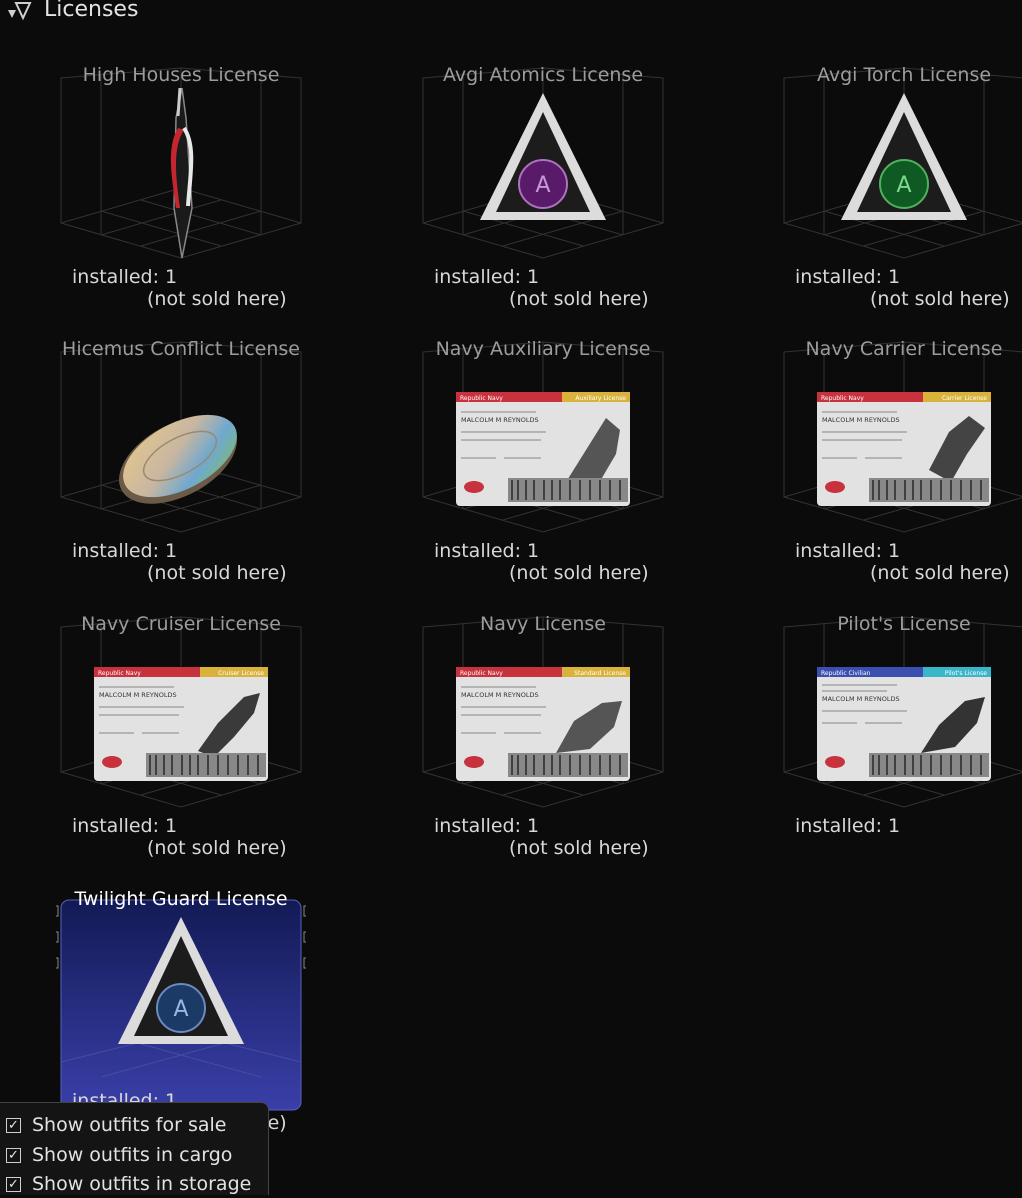 The image size is (1022, 1198). Describe the element at coordinates (20, 11) in the screenshot. I see `sort-triangles-icon` at that location.